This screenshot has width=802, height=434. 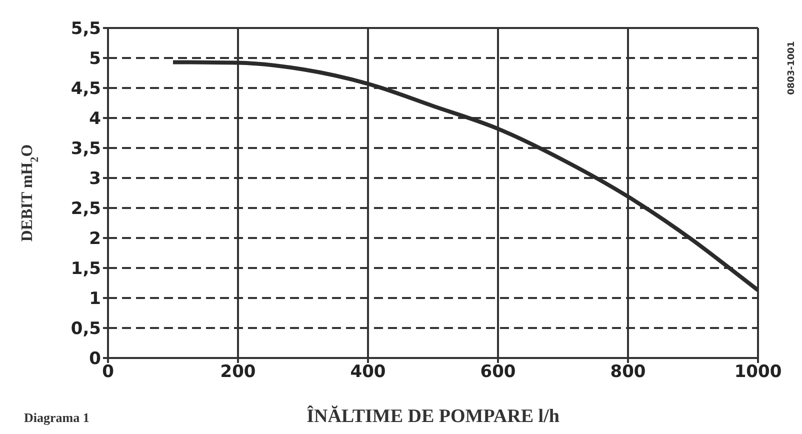 I want to click on y-tick-label: 0, so click(x=95, y=359).